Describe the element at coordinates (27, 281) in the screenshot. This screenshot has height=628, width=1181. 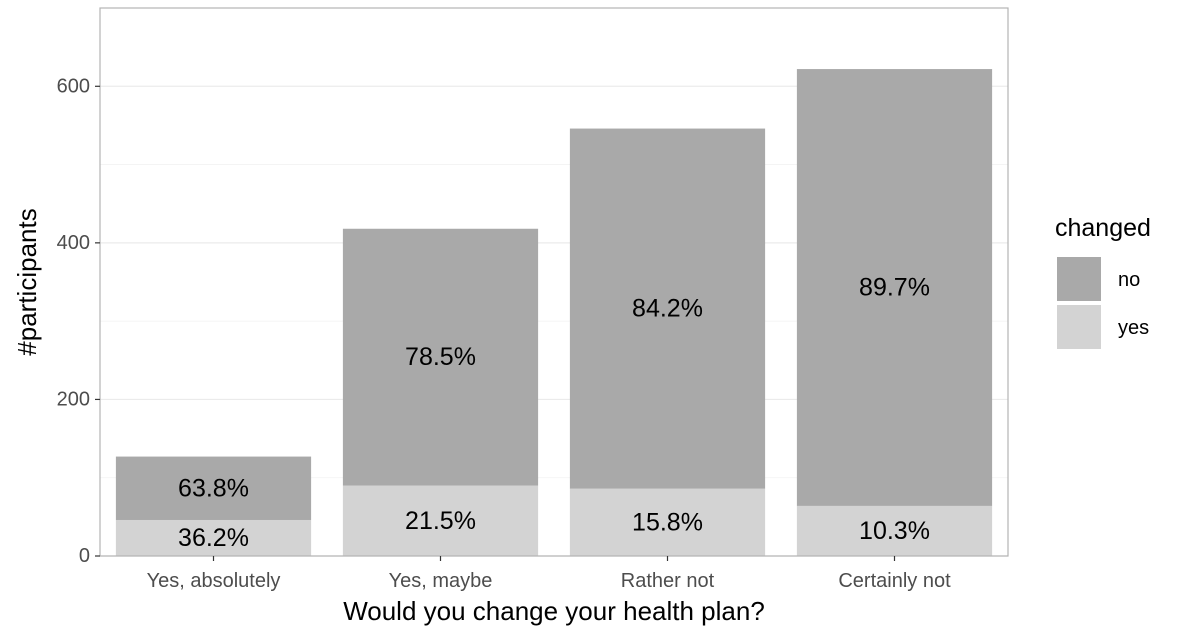
I see `y-axis-title: #participants` at that location.